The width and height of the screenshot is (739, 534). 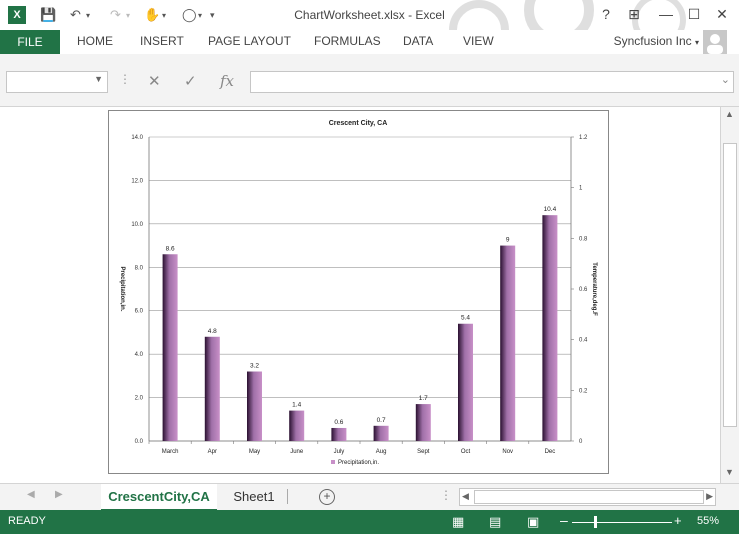 I want to click on chart-title: Crescent City, CA, so click(x=358, y=123).